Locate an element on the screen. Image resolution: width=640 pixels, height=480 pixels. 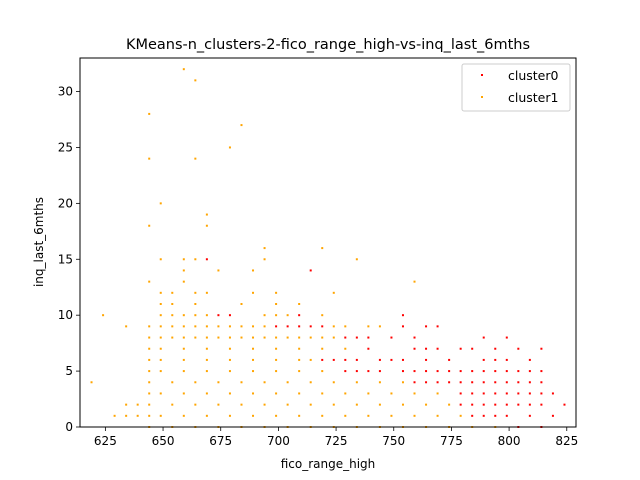
legend: cluster0 cluster1 is located at coordinates (516, 87).